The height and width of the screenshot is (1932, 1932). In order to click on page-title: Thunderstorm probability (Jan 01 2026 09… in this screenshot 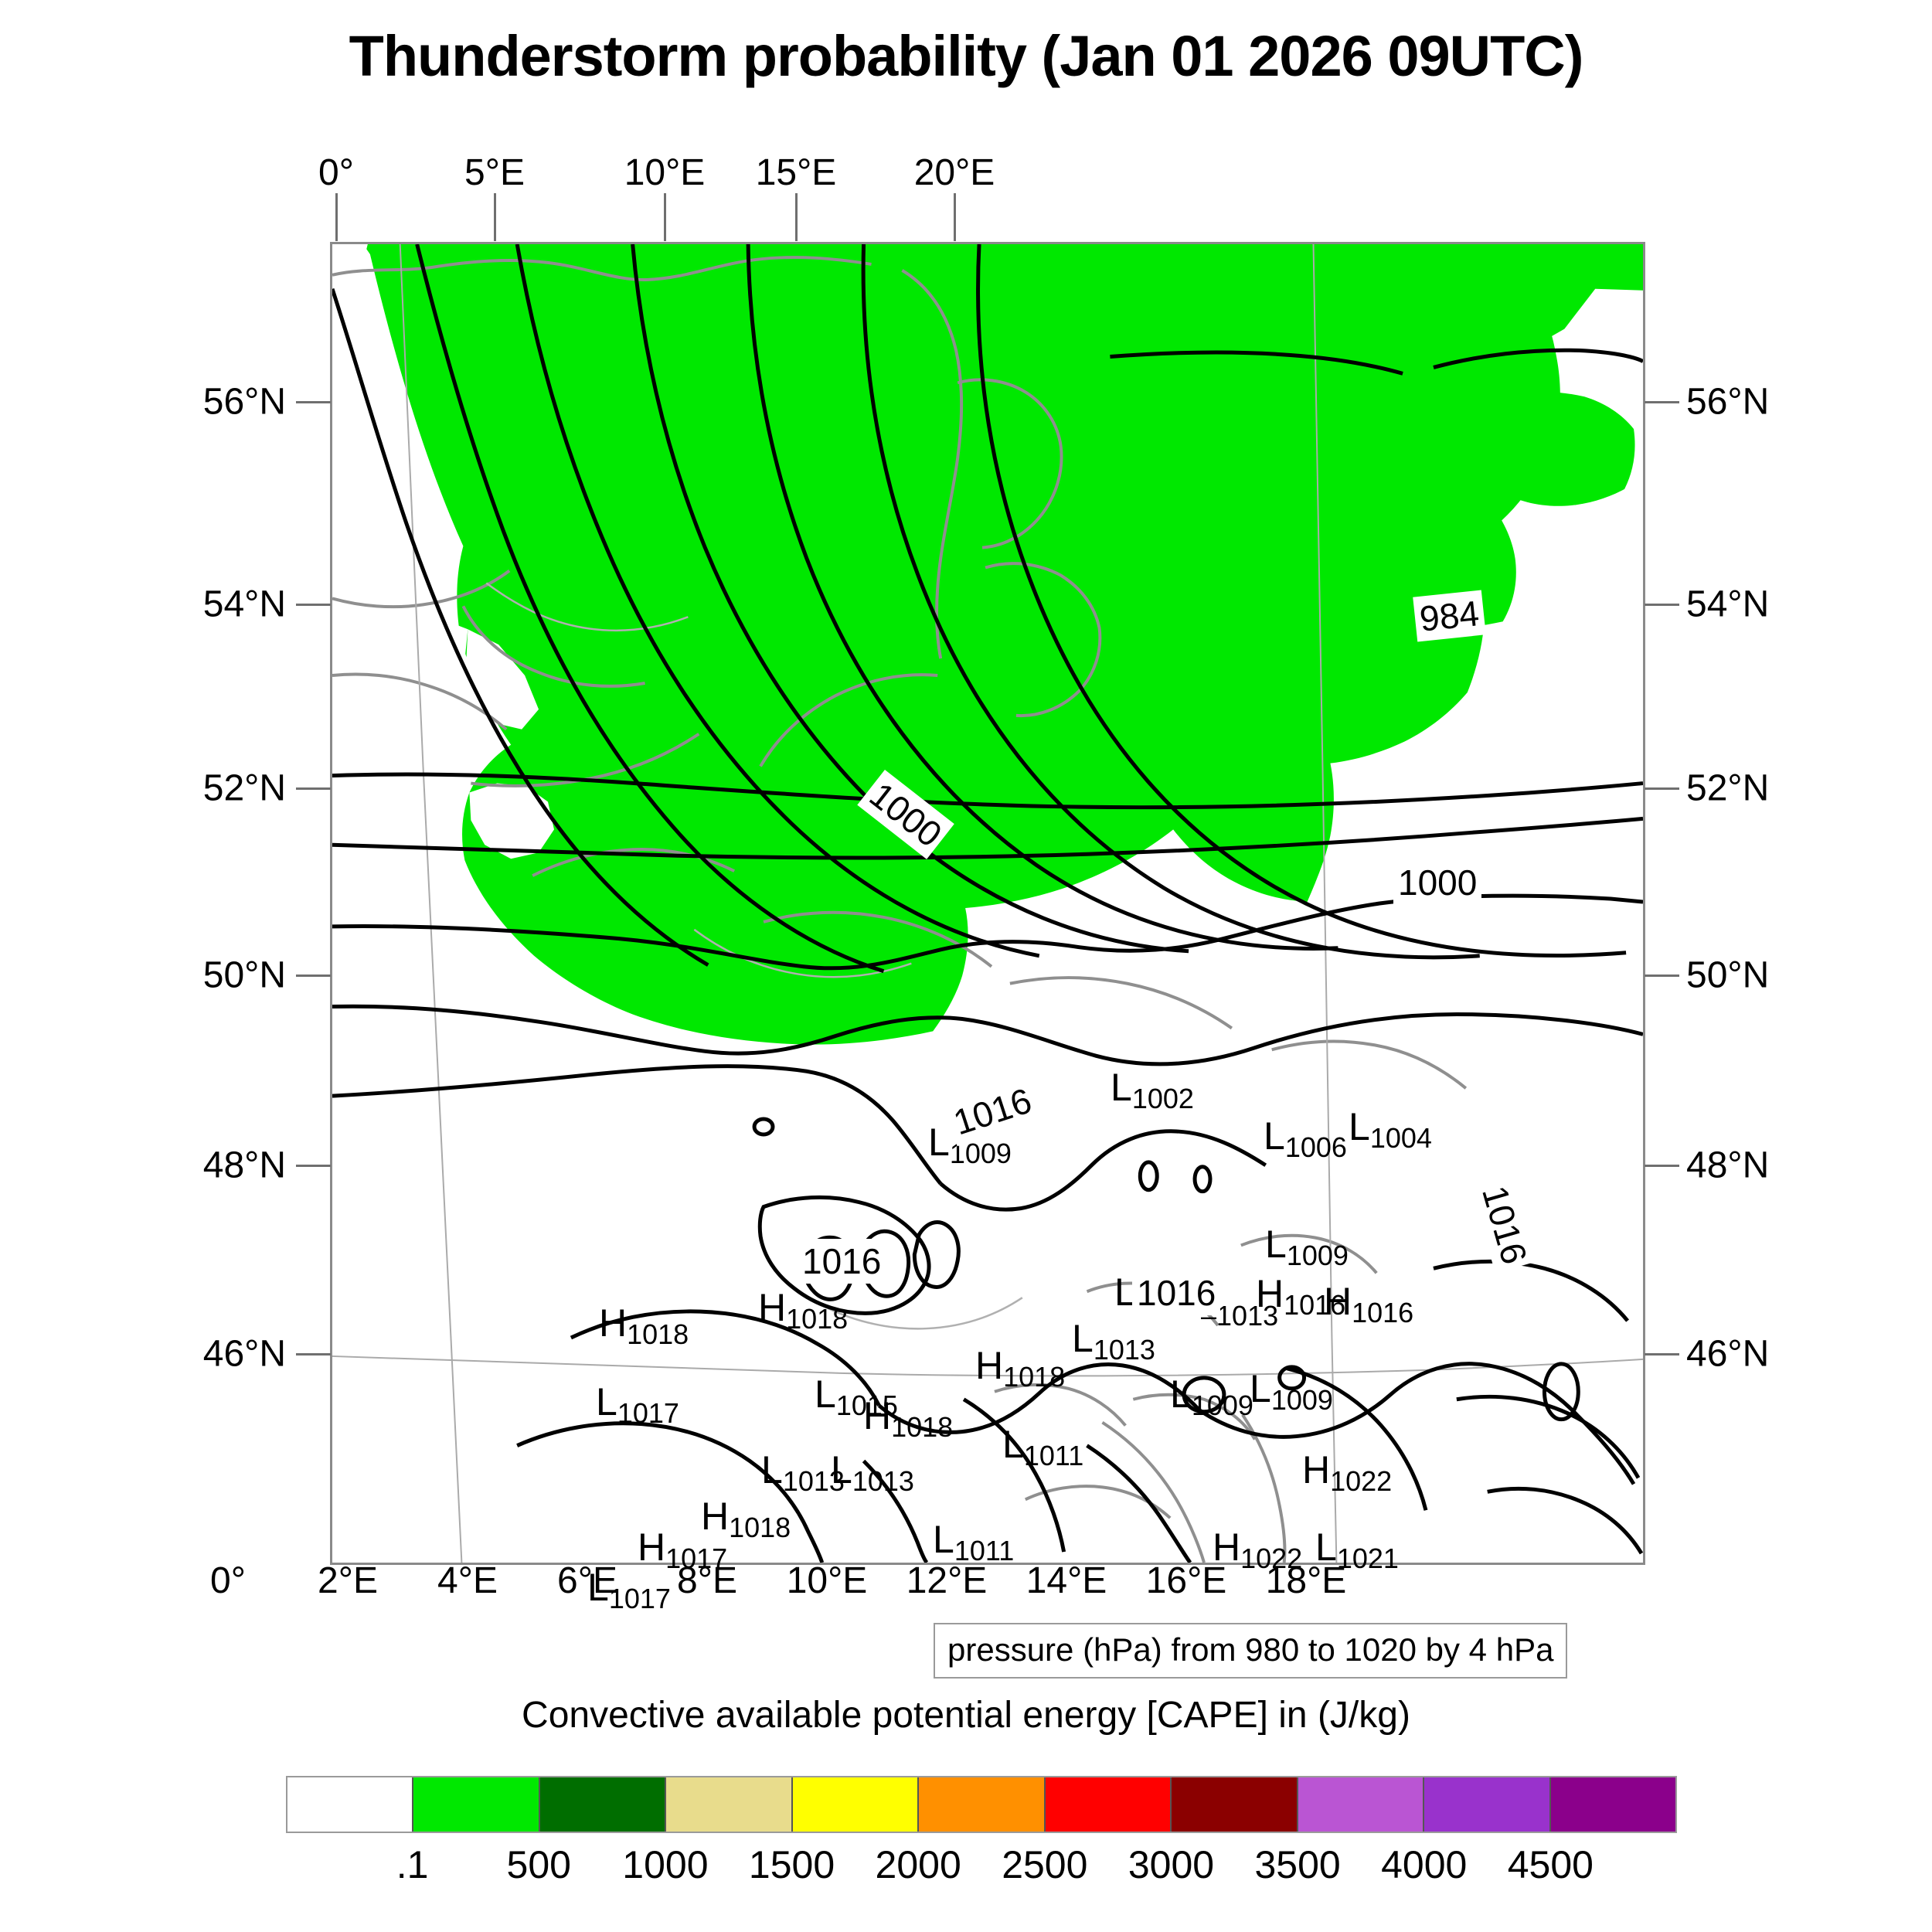, I will do `click(967, 56)`.